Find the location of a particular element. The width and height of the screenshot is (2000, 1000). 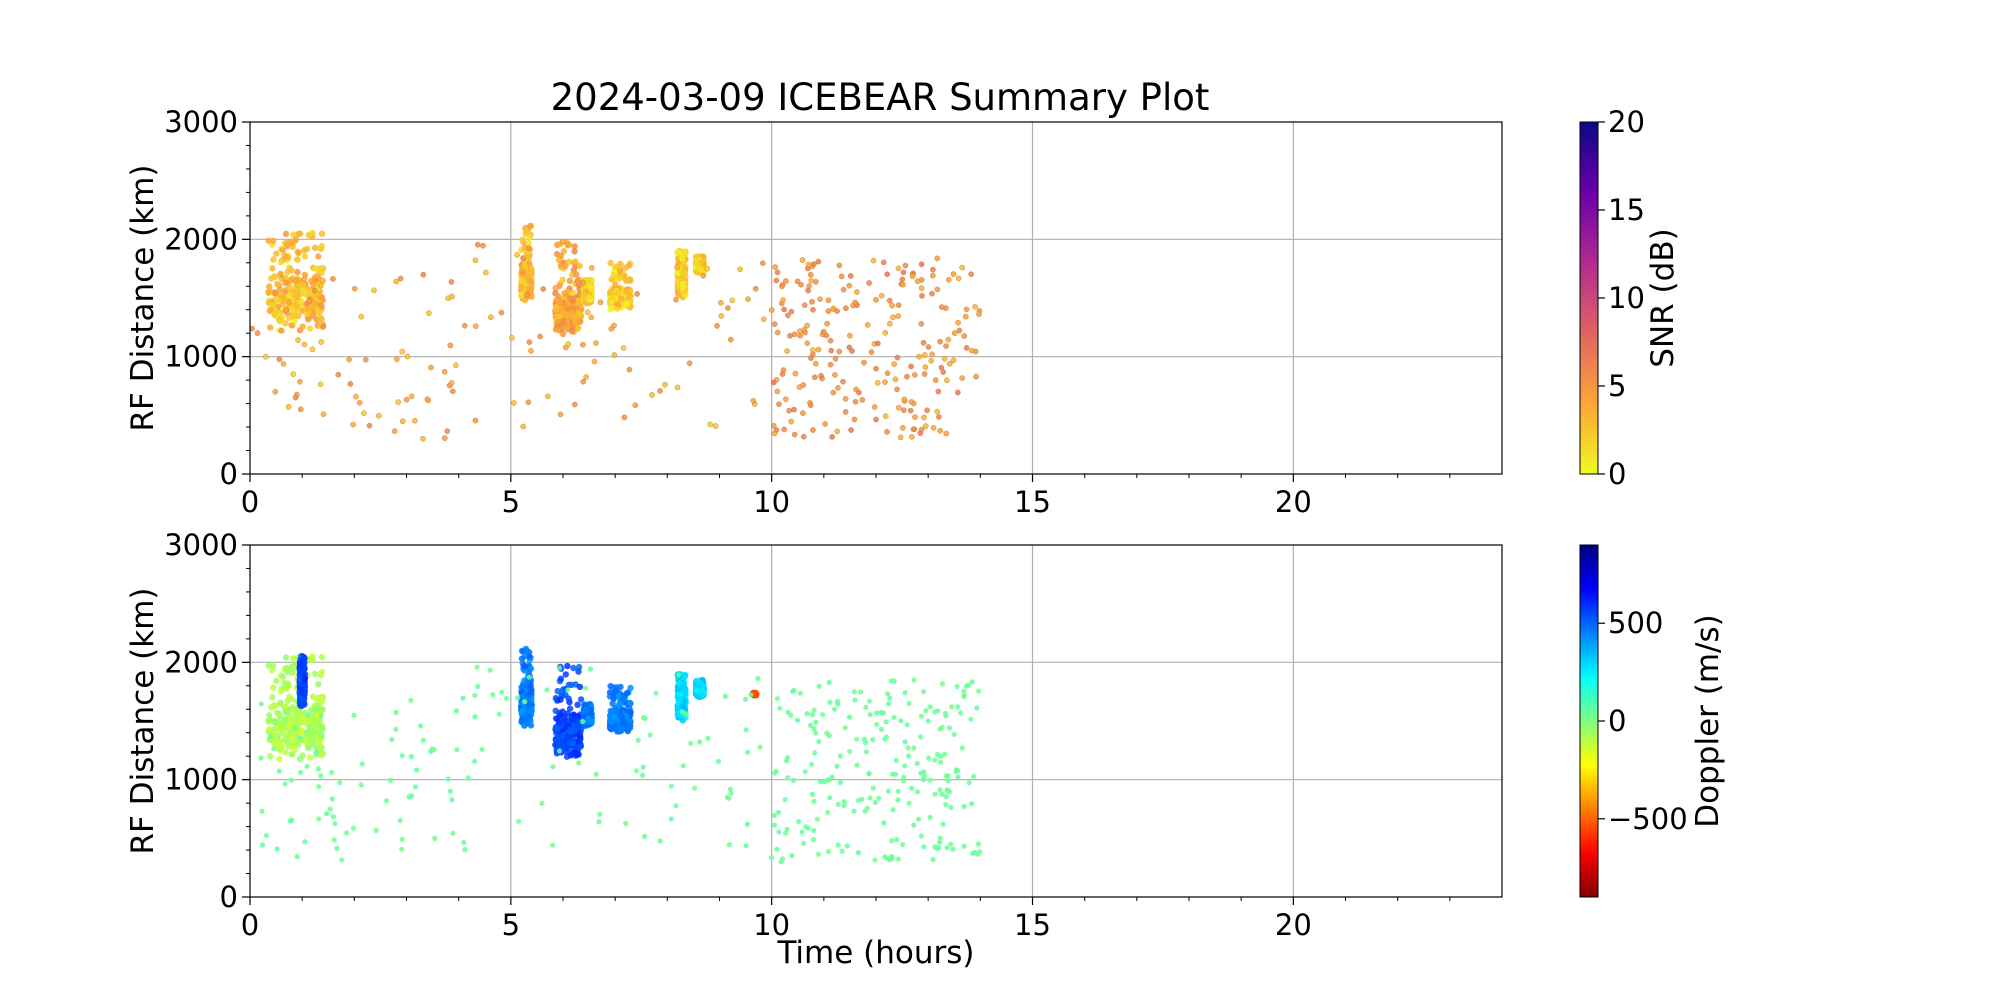

x-tick-label: 0 is located at coordinates (250, 925).